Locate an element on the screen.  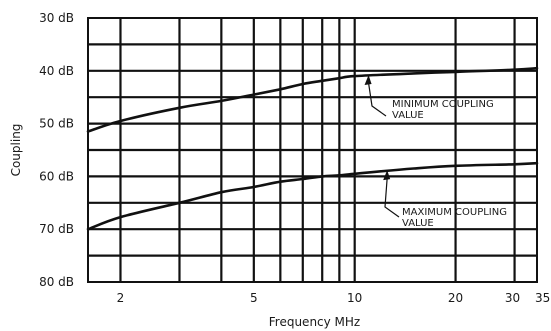
y-tick-labels: 30 dB 40 dB 50 dB 60 dB 70 dB 80 dB is located at coordinates (56, 150).